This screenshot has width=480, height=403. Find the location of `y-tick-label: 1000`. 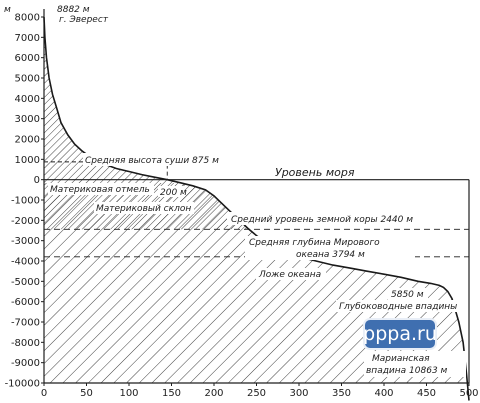

y-tick-label: 1000 is located at coordinates (27, 160).